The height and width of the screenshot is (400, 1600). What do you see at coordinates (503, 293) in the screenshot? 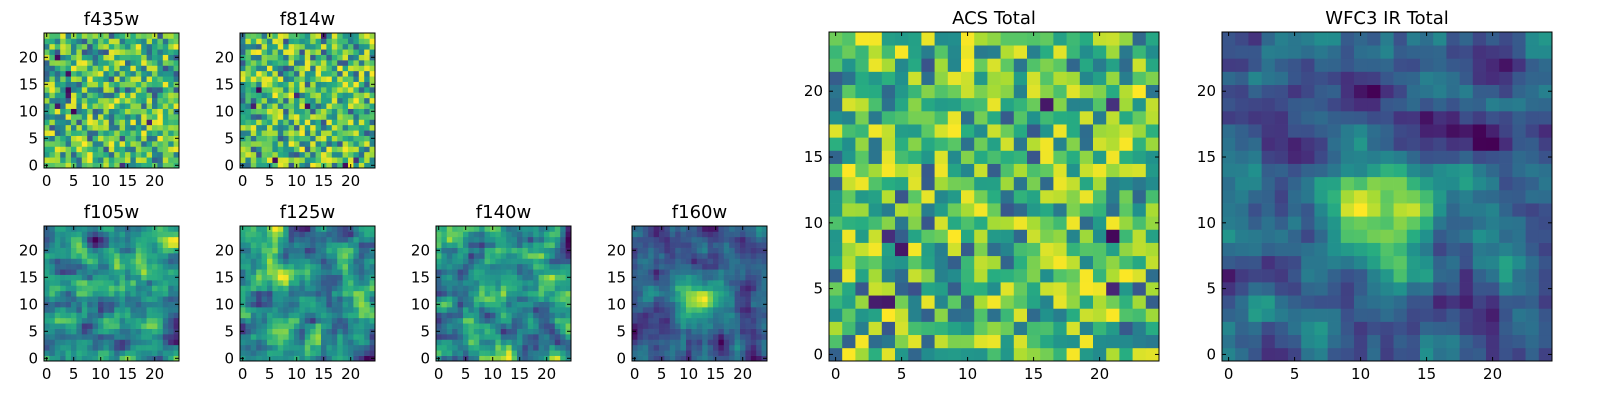
I see `axes-frame` at bounding box center [503, 293].